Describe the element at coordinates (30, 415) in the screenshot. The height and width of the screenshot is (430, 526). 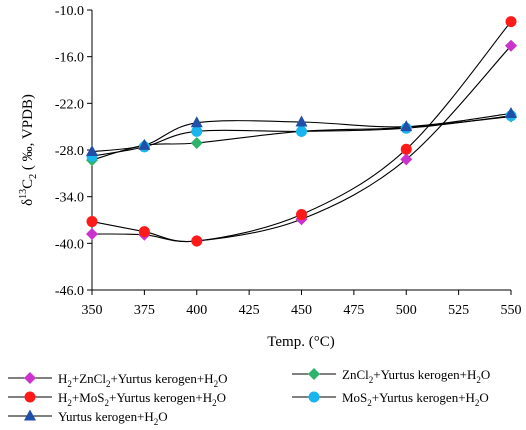
I see `legend-marker-triangle` at that location.